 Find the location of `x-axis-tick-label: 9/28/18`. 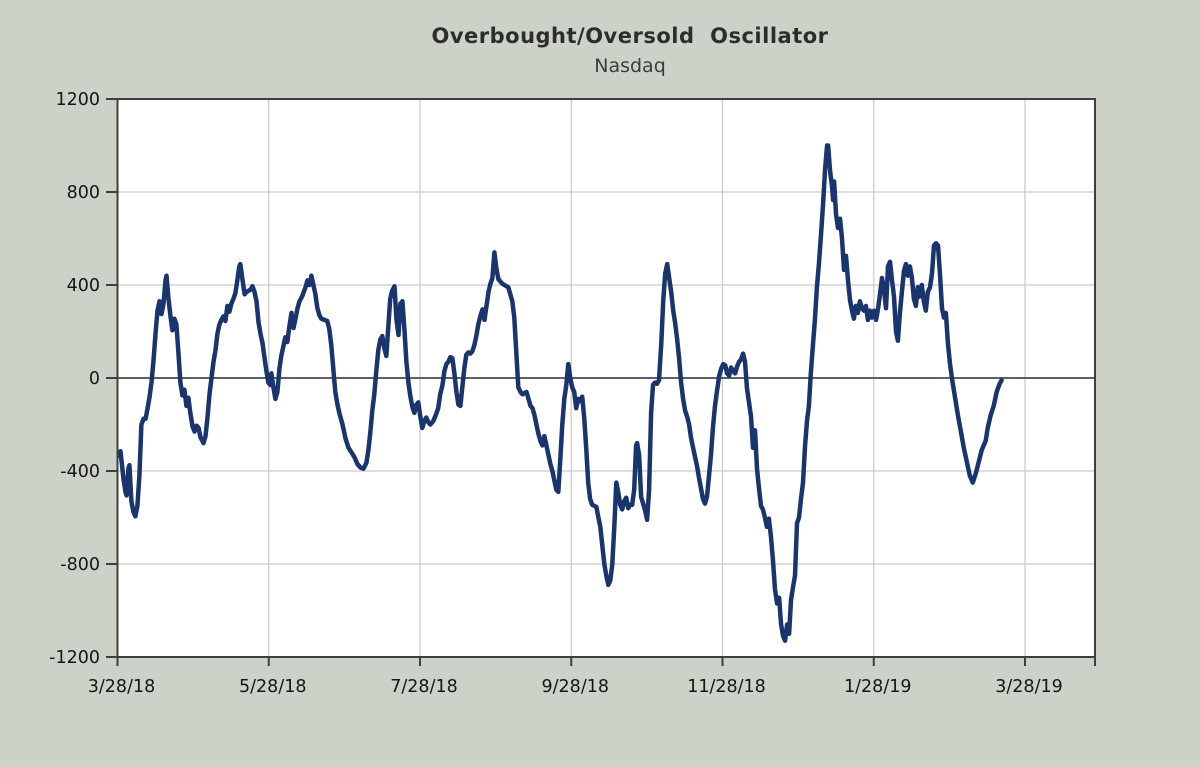

x-axis-tick-label: 9/28/18 is located at coordinates (575, 687).